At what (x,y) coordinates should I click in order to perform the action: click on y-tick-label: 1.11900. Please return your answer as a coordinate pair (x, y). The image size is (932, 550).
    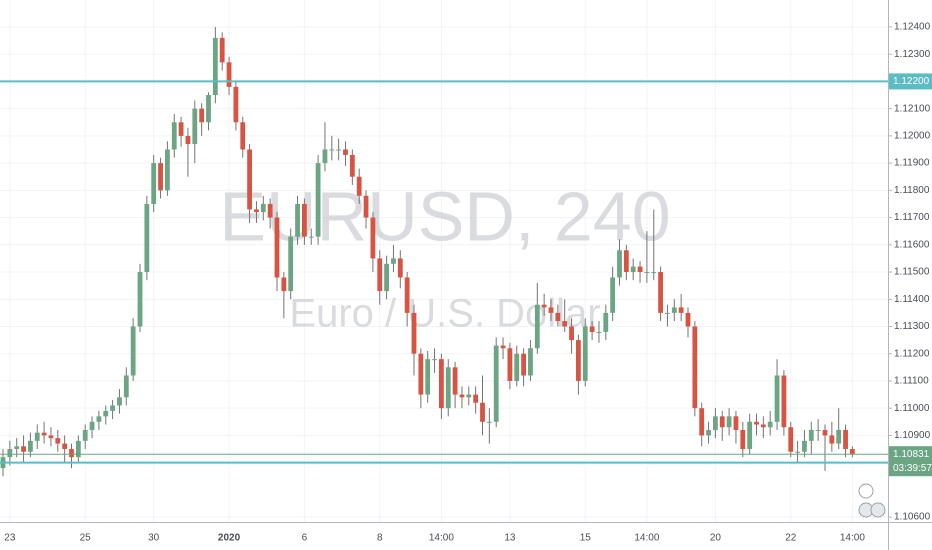
    Looking at the image, I should click on (912, 163).